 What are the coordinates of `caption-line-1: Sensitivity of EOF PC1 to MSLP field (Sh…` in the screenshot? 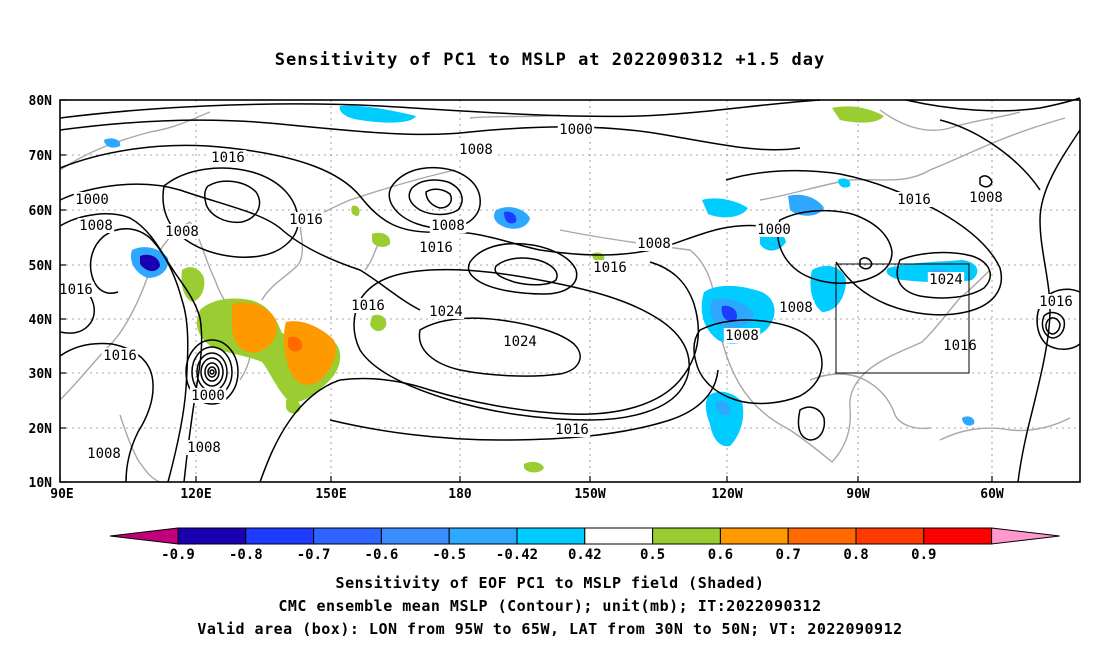 It's located at (550, 583).